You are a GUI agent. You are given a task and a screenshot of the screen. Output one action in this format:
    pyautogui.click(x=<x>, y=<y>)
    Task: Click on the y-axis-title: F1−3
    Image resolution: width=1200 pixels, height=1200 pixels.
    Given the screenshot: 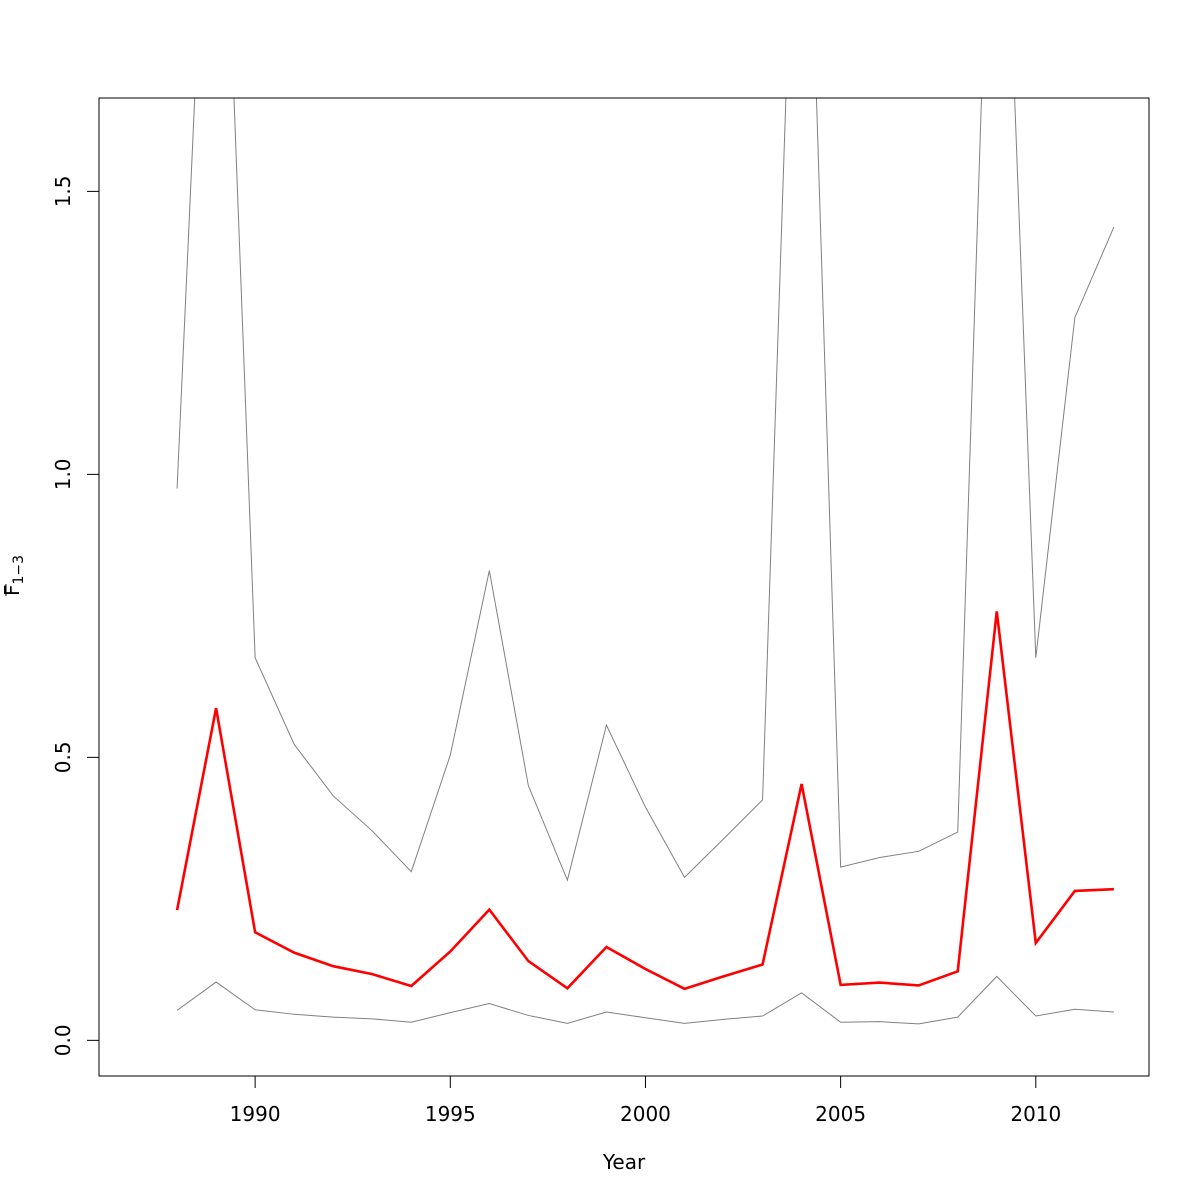 What is the action you would take?
    pyautogui.click(x=13, y=575)
    